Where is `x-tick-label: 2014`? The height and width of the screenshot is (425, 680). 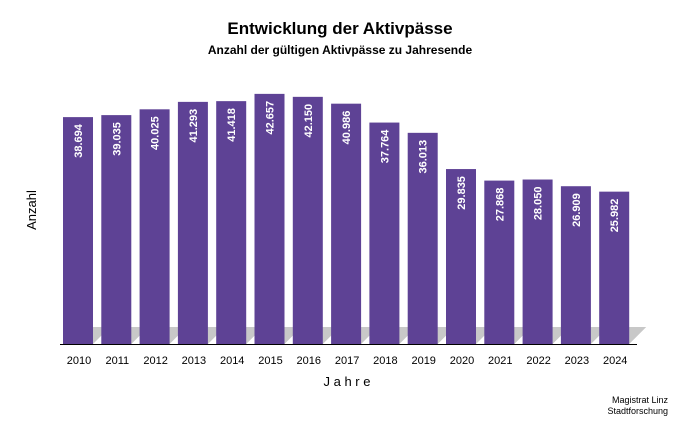
x-tick-label: 2014 is located at coordinates (232, 361).